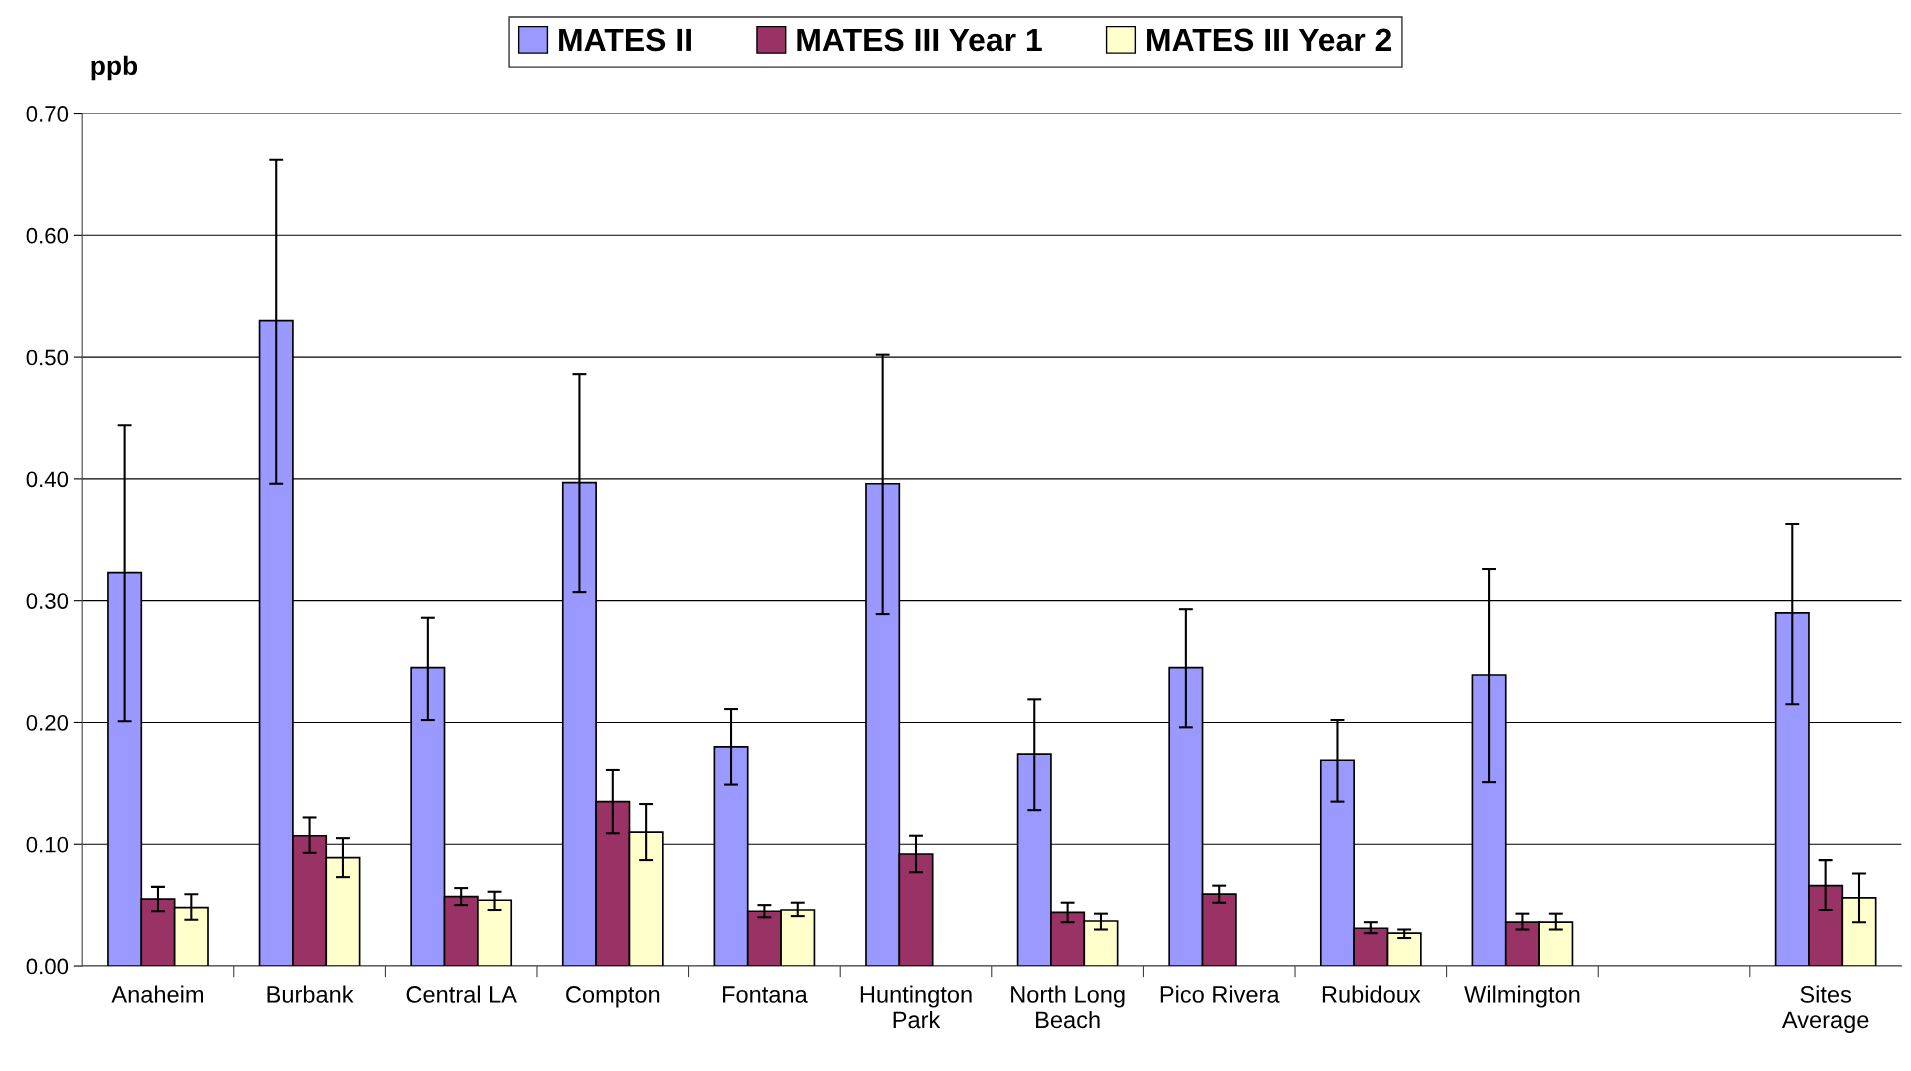 The image size is (1911, 1071). What do you see at coordinates (1068, 1007) in the screenshot?
I see `x-tick-label: North Long Beach` at bounding box center [1068, 1007].